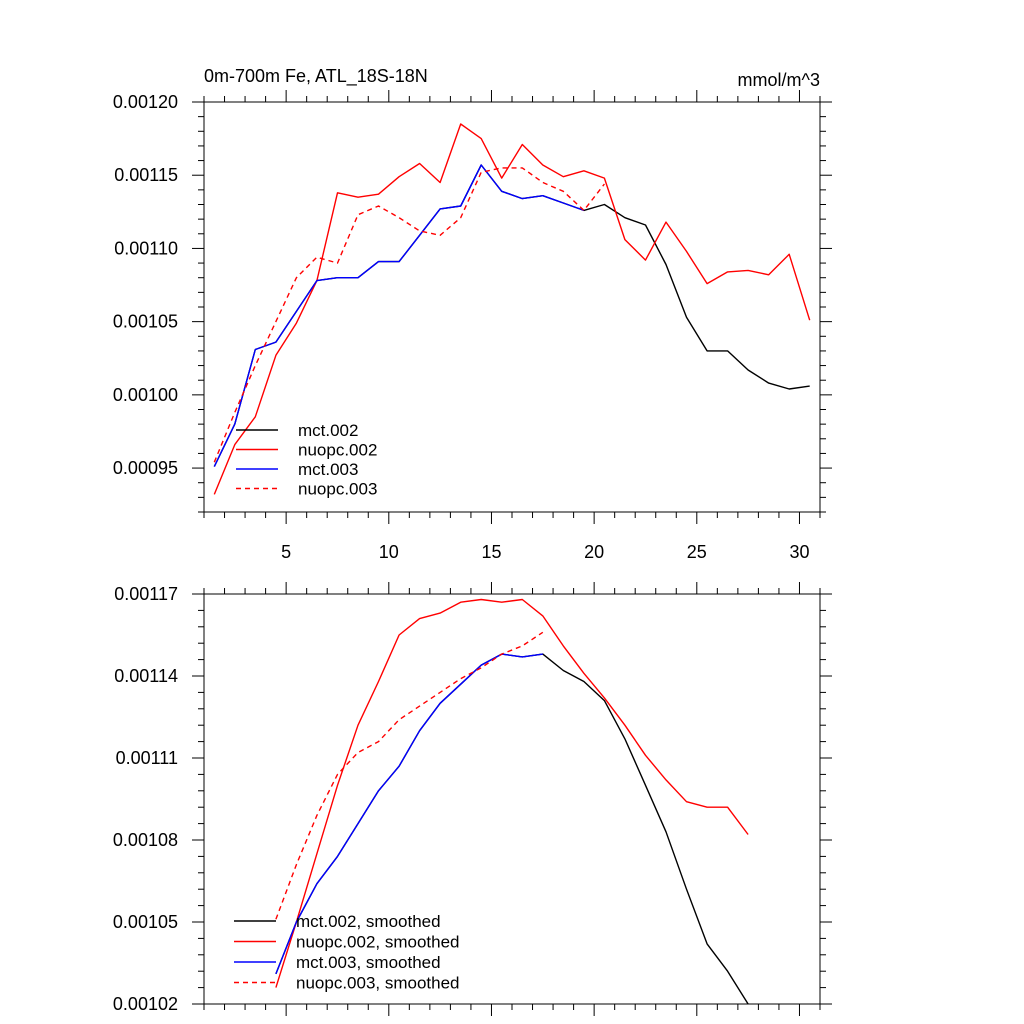 The image size is (1024, 1024). Describe the element at coordinates (146, 248) in the screenshot. I see `y-tick-label: 0.00110` at that location.